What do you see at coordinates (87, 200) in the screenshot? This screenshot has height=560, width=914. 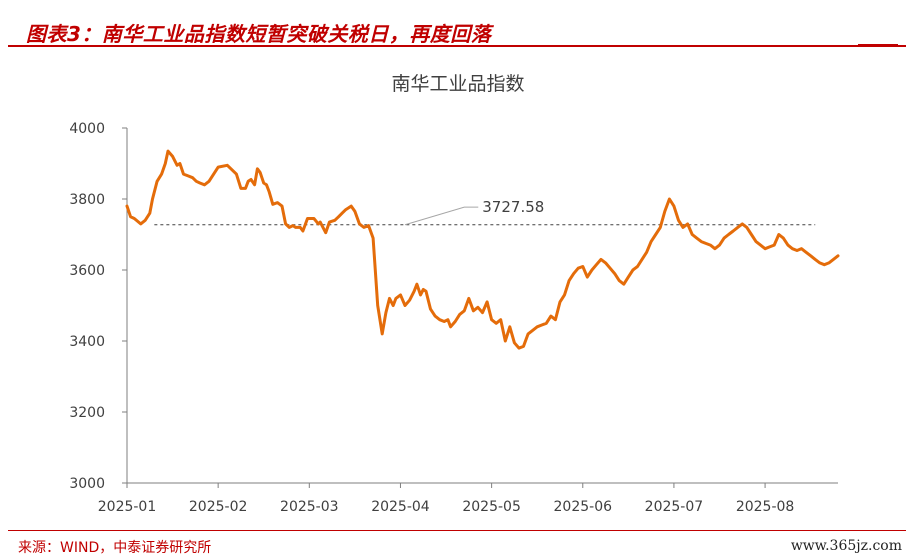 I see `y-tick-label: 3800` at bounding box center [87, 200].